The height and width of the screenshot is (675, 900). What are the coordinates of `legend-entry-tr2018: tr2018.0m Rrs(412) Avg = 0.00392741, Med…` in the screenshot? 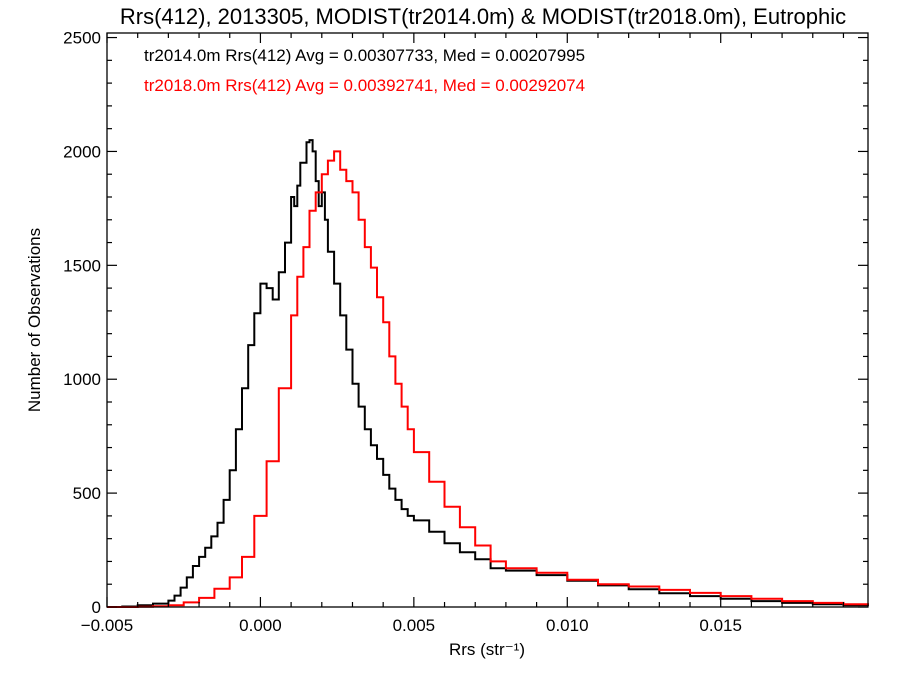 It's located at (364, 85).